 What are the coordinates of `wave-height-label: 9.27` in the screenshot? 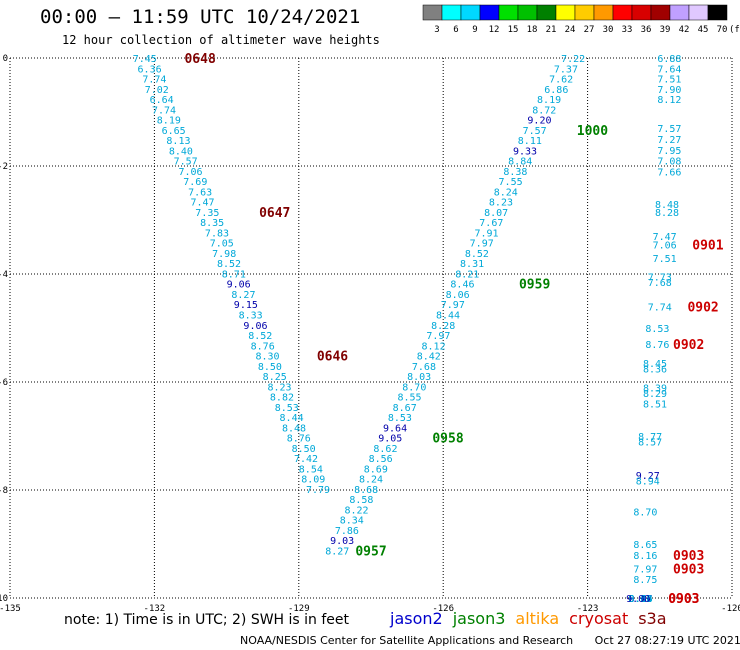 It's located at (648, 476).